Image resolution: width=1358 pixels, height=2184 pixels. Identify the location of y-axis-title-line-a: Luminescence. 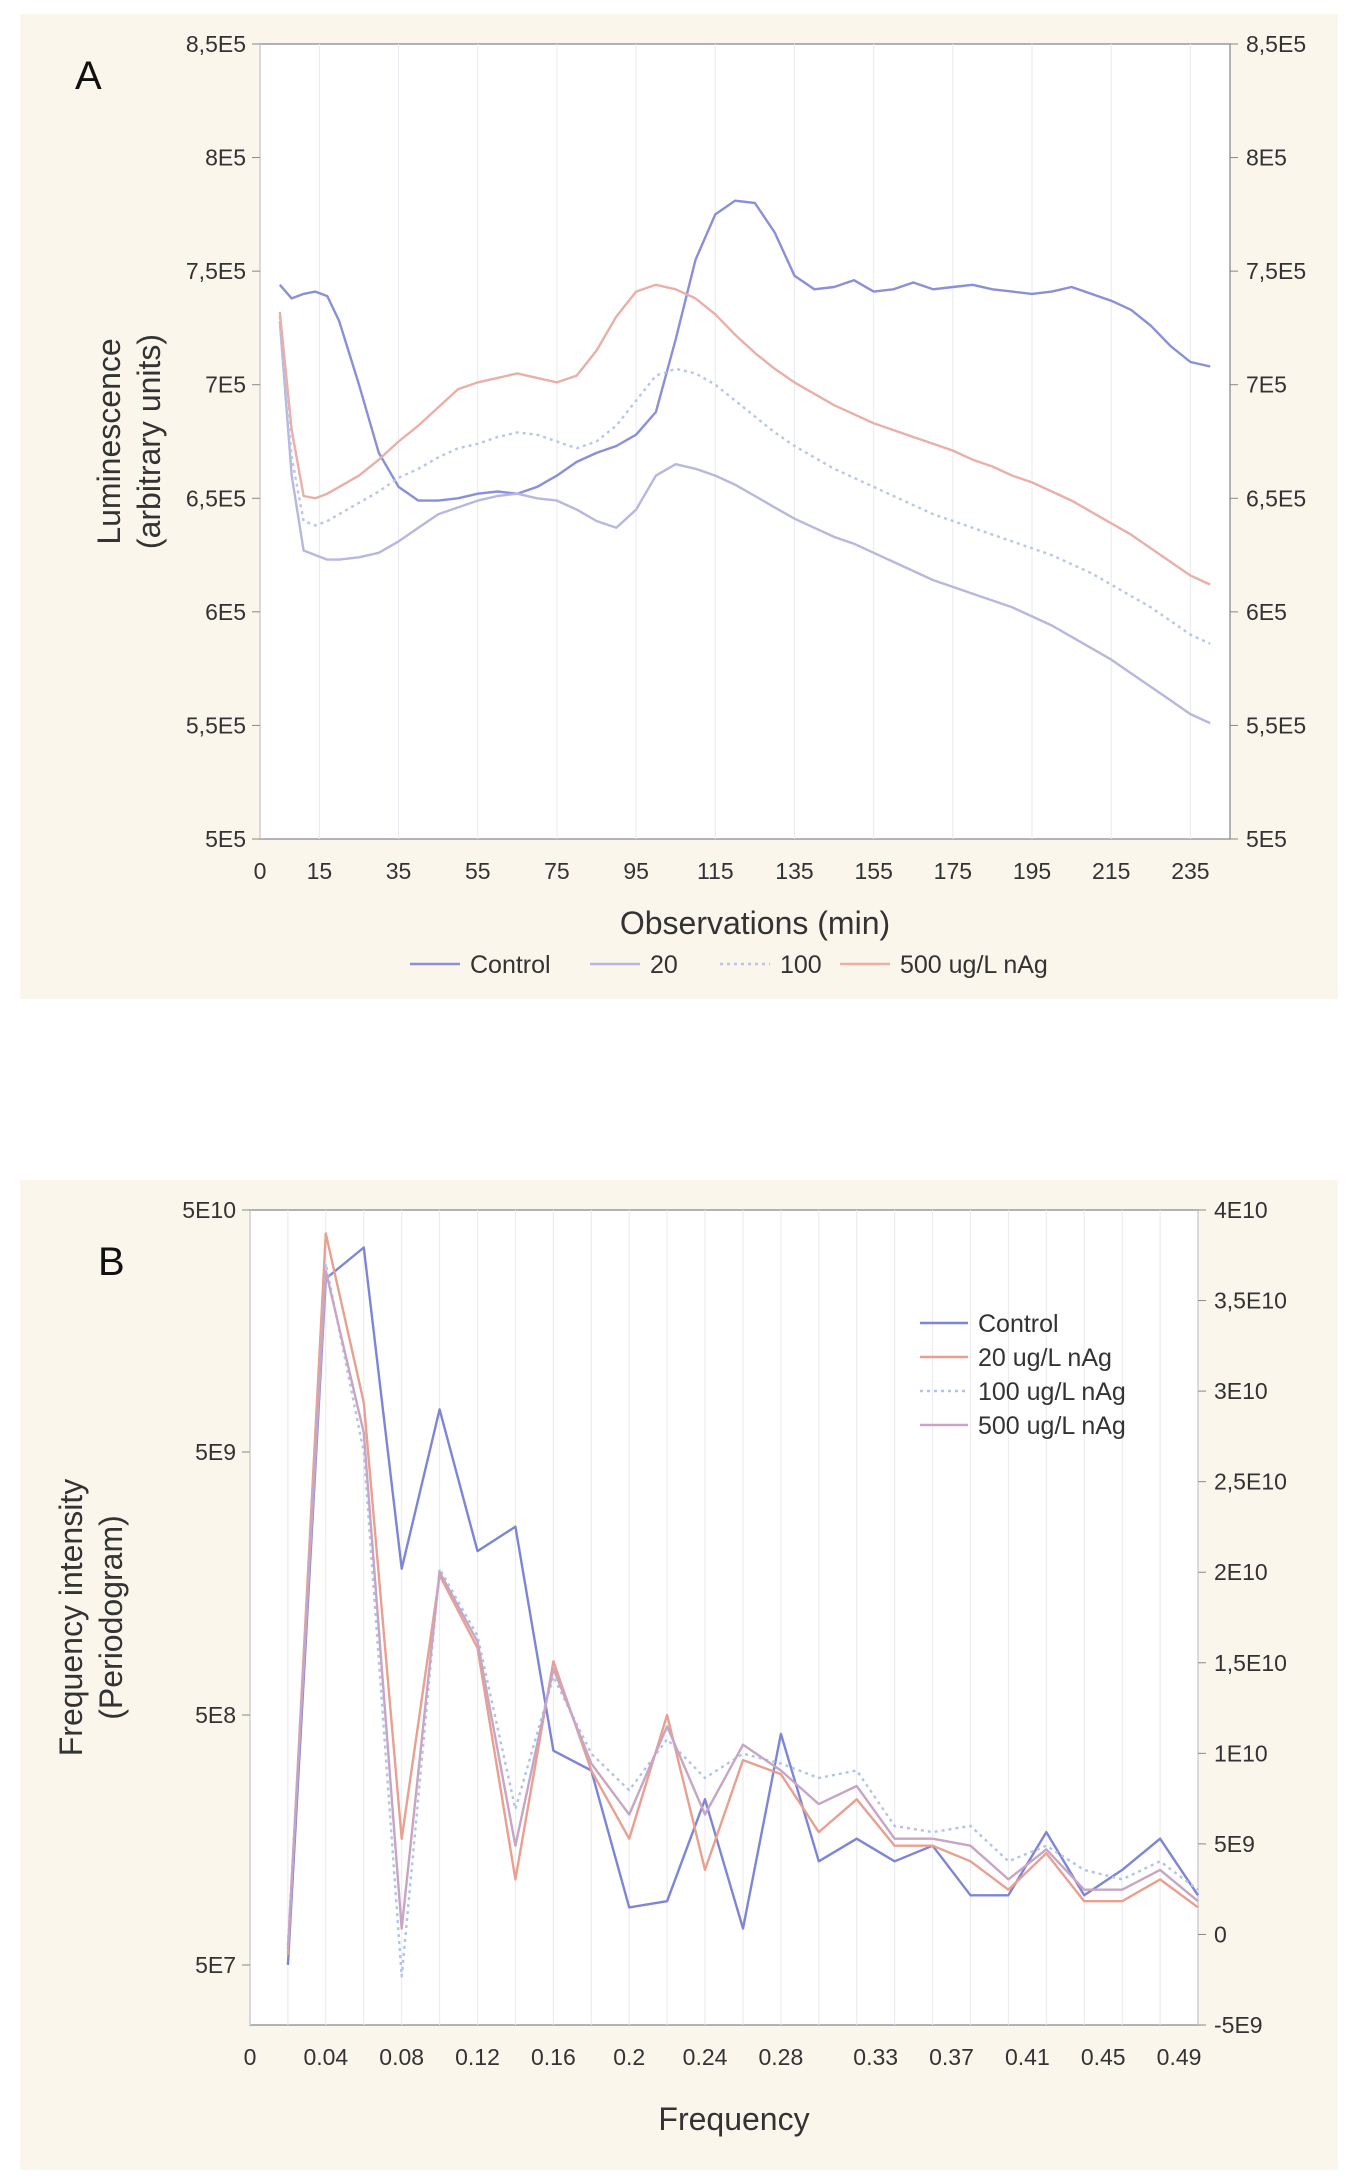
(109, 441).